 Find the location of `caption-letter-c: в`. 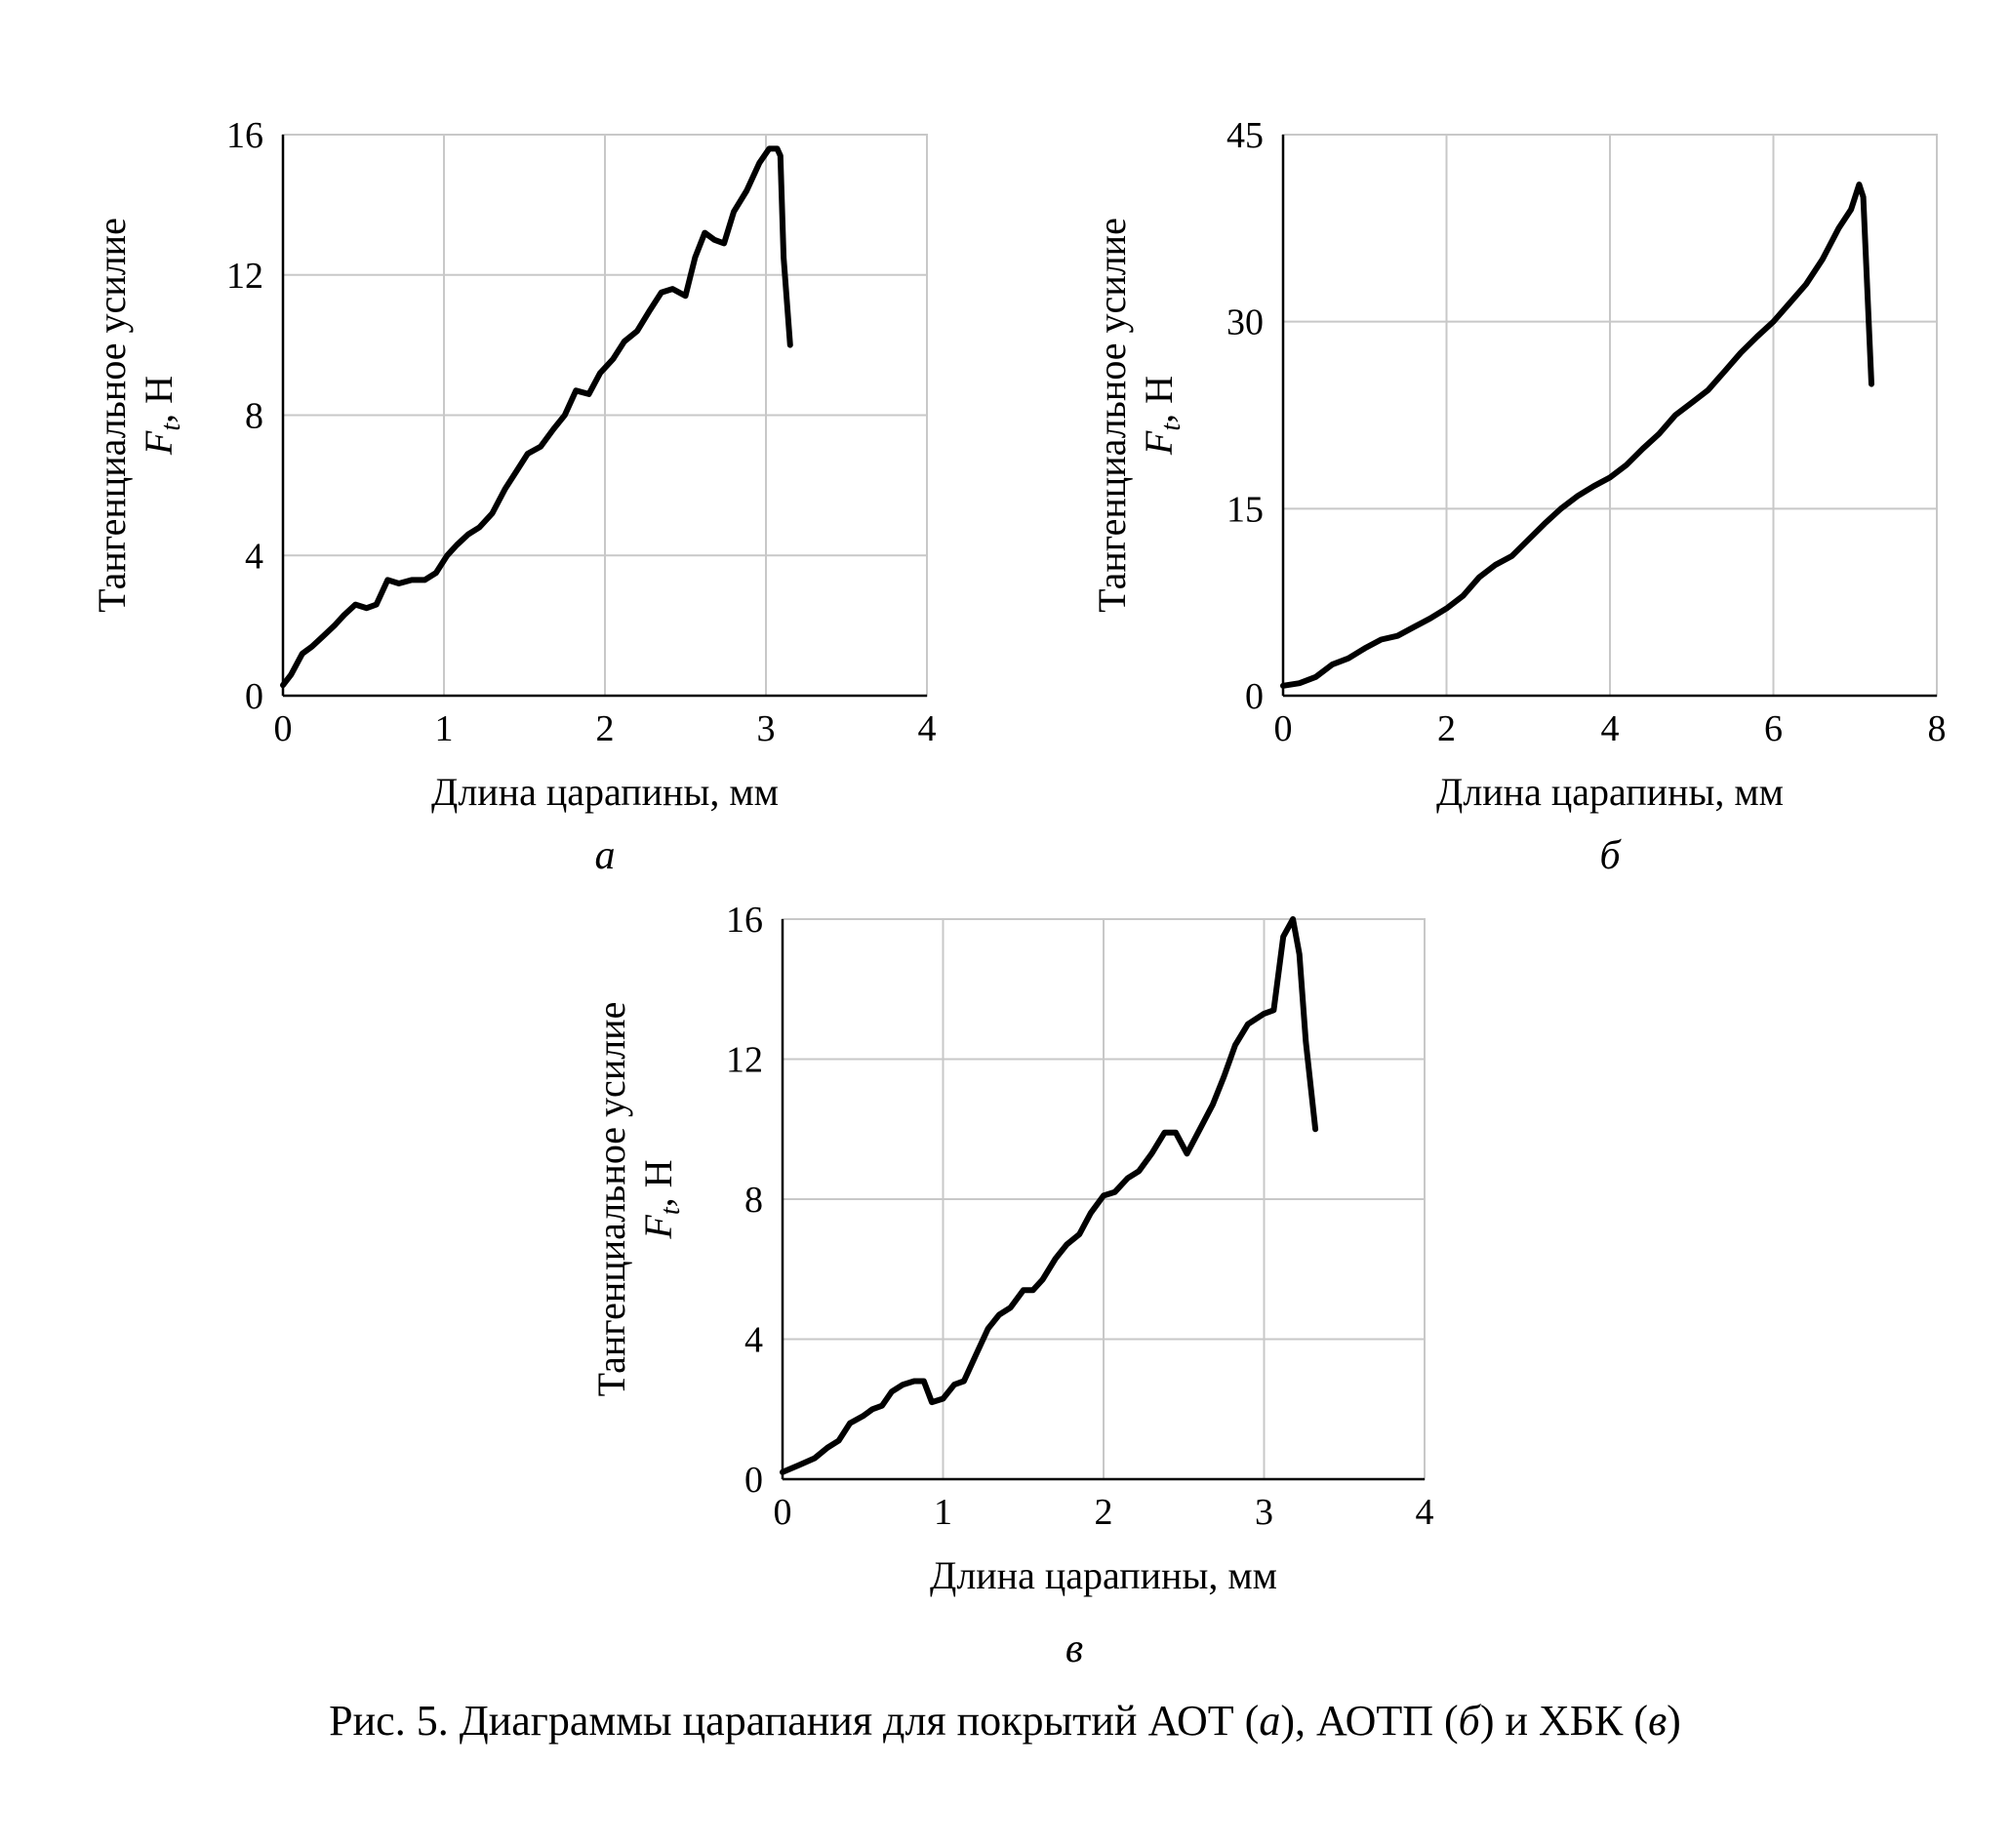

caption-letter-c: в is located at coordinates (1658, 1721).